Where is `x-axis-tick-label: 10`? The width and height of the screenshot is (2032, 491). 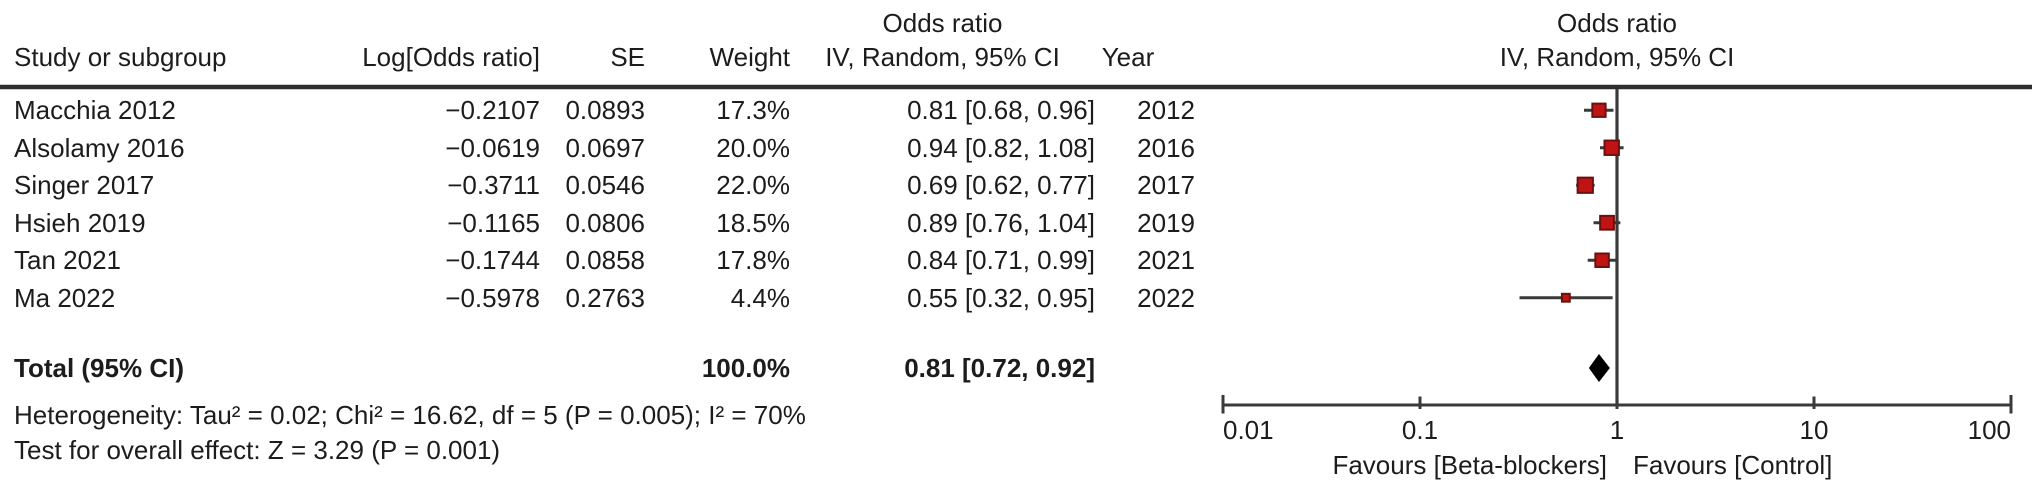
x-axis-tick-label: 10 is located at coordinates (1814, 430).